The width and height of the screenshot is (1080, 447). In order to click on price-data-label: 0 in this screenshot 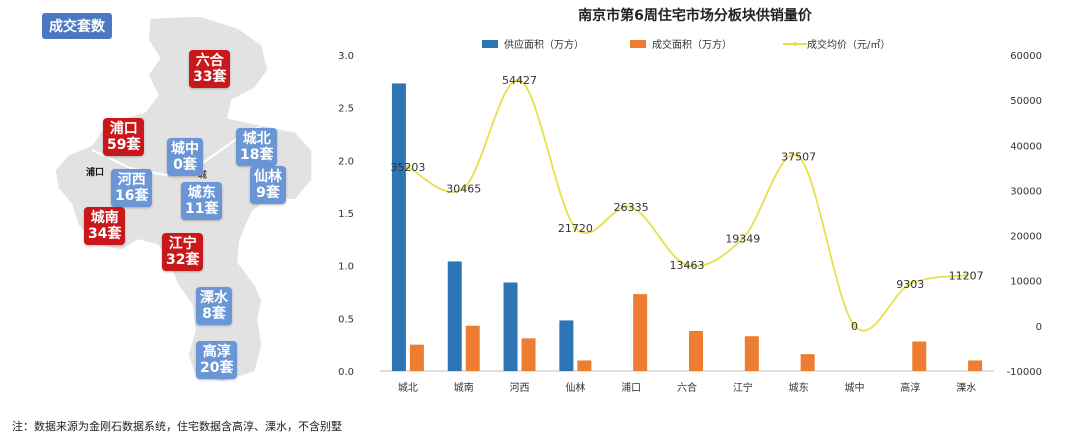, I will do `click(854, 326)`.